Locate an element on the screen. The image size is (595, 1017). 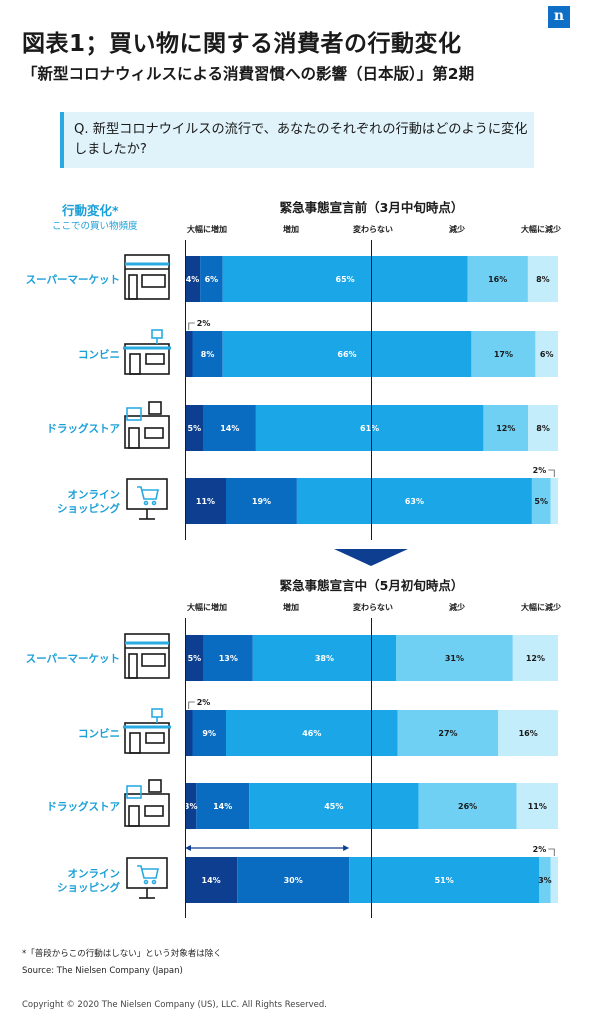
data-label: 9% is located at coordinates (209, 733).